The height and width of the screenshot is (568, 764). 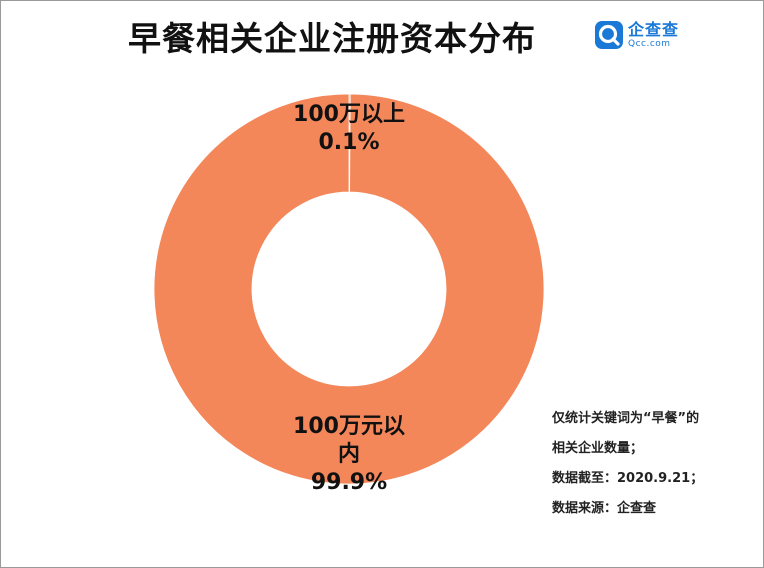 What do you see at coordinates (598, 448) in the screenshot?
I see `note-line-2: 相关企业数量；` at bounding box center [598, 448].